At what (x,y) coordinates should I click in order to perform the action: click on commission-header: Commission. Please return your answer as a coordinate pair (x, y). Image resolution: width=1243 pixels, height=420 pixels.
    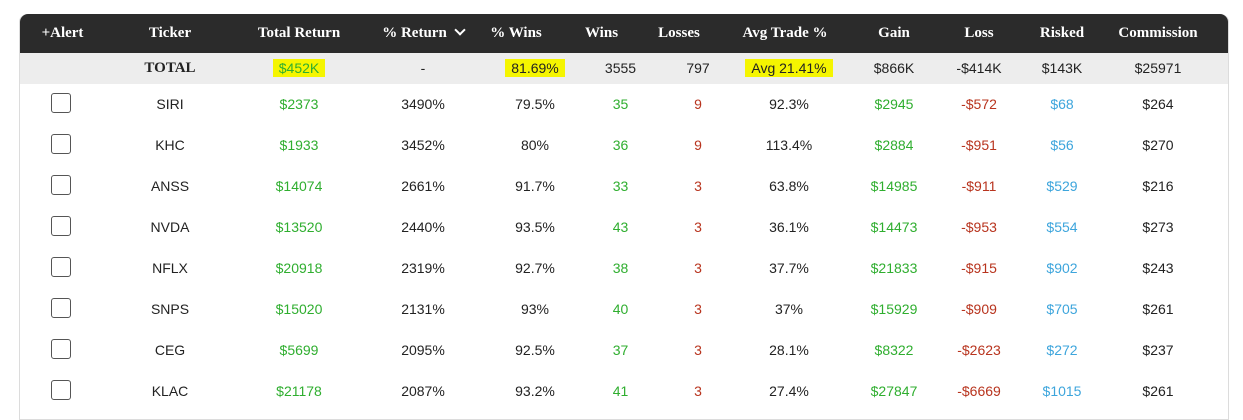
    Looking at the image, I should click on (1158, 33).